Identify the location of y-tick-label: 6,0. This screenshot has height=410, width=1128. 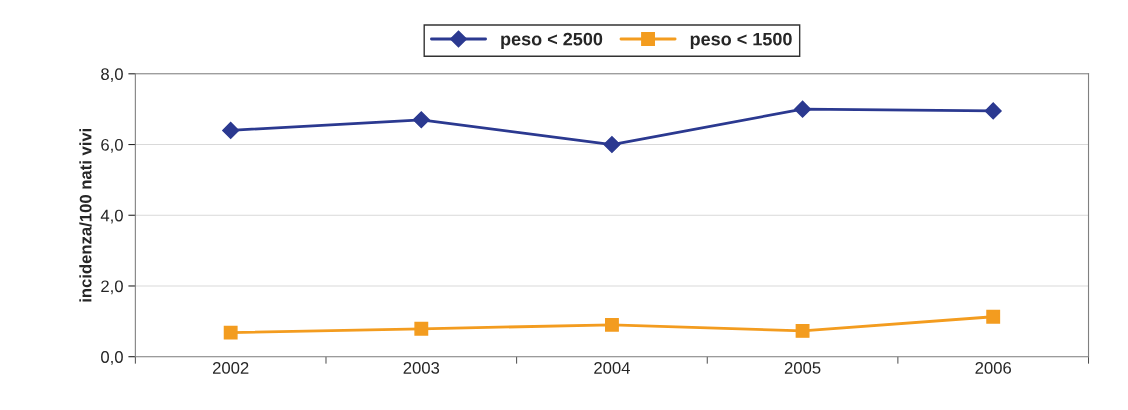
(112, 145).